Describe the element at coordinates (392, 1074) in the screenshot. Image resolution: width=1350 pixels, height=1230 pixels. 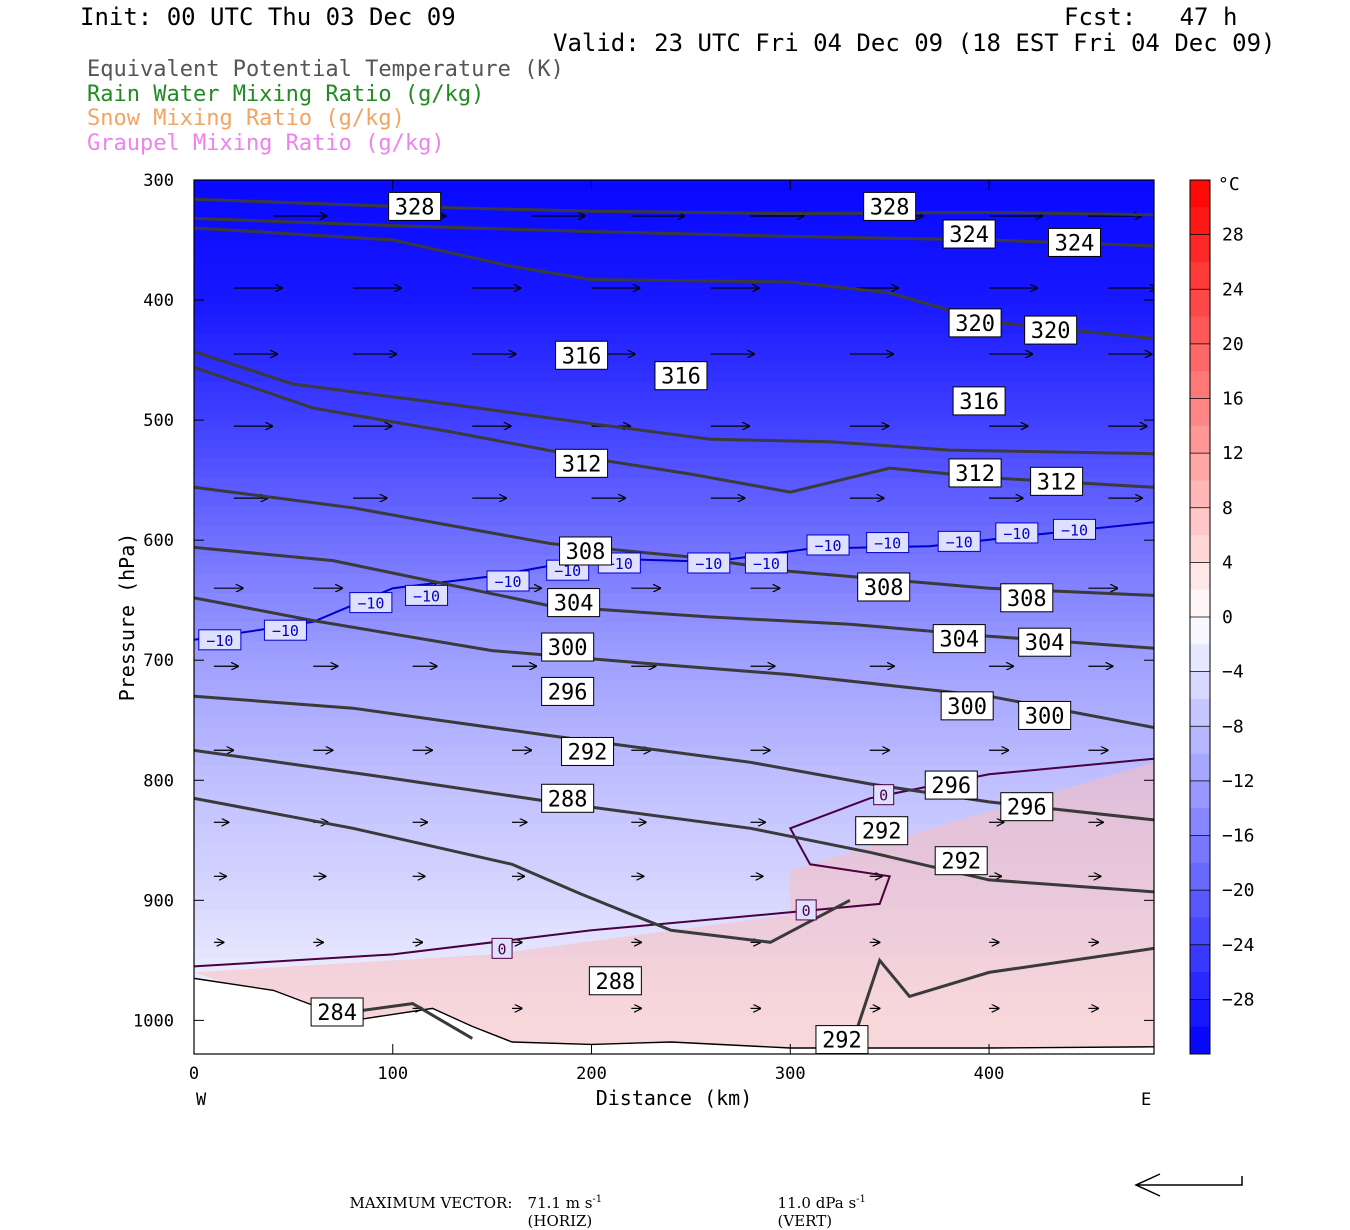
I see `x-tick-label: 100` at that location.